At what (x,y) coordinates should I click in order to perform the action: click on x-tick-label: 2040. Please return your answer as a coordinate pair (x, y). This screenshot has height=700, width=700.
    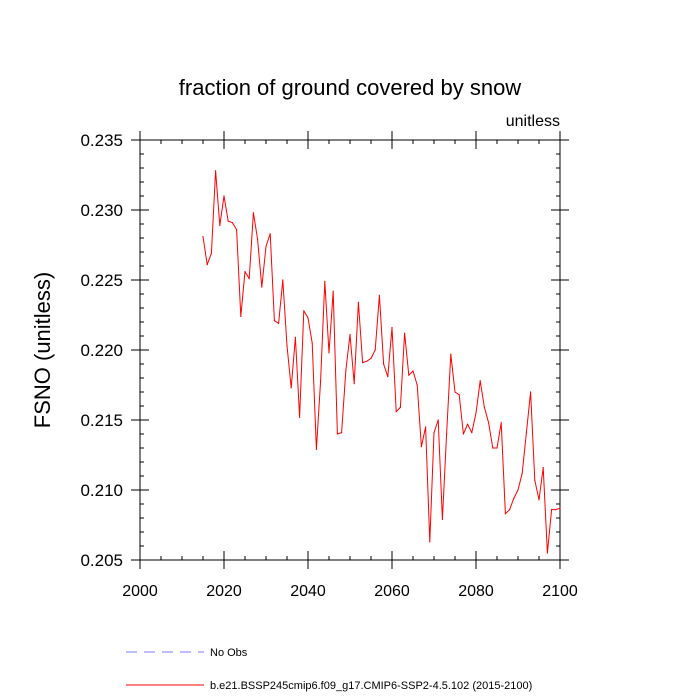
    Looking at the image, I should click on (308, 591).